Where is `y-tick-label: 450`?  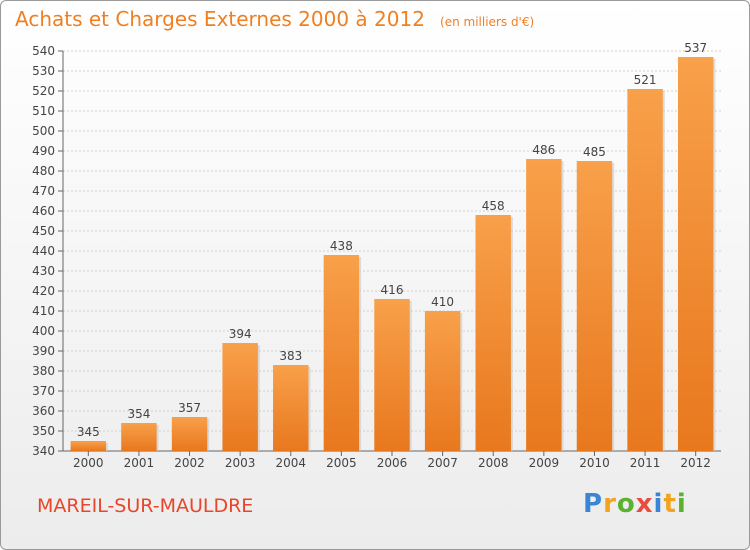 y-tick-label: 450 is located at coordinates (43, 231).